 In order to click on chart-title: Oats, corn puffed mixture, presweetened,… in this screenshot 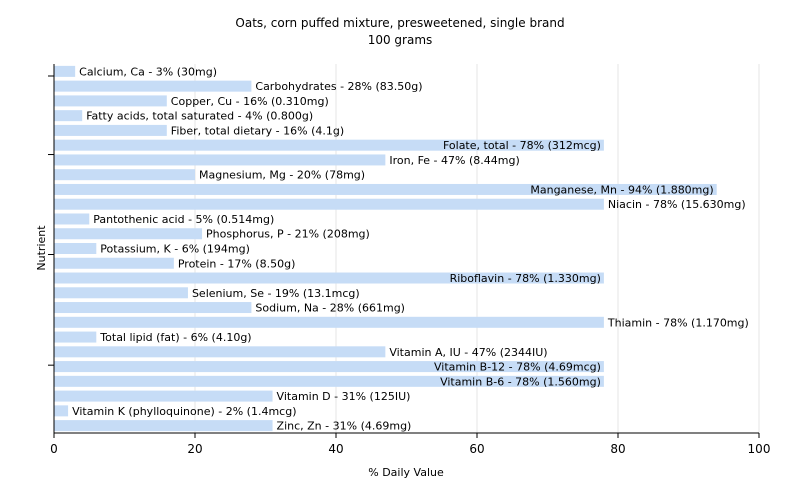, I will do `click(399, 23)`.